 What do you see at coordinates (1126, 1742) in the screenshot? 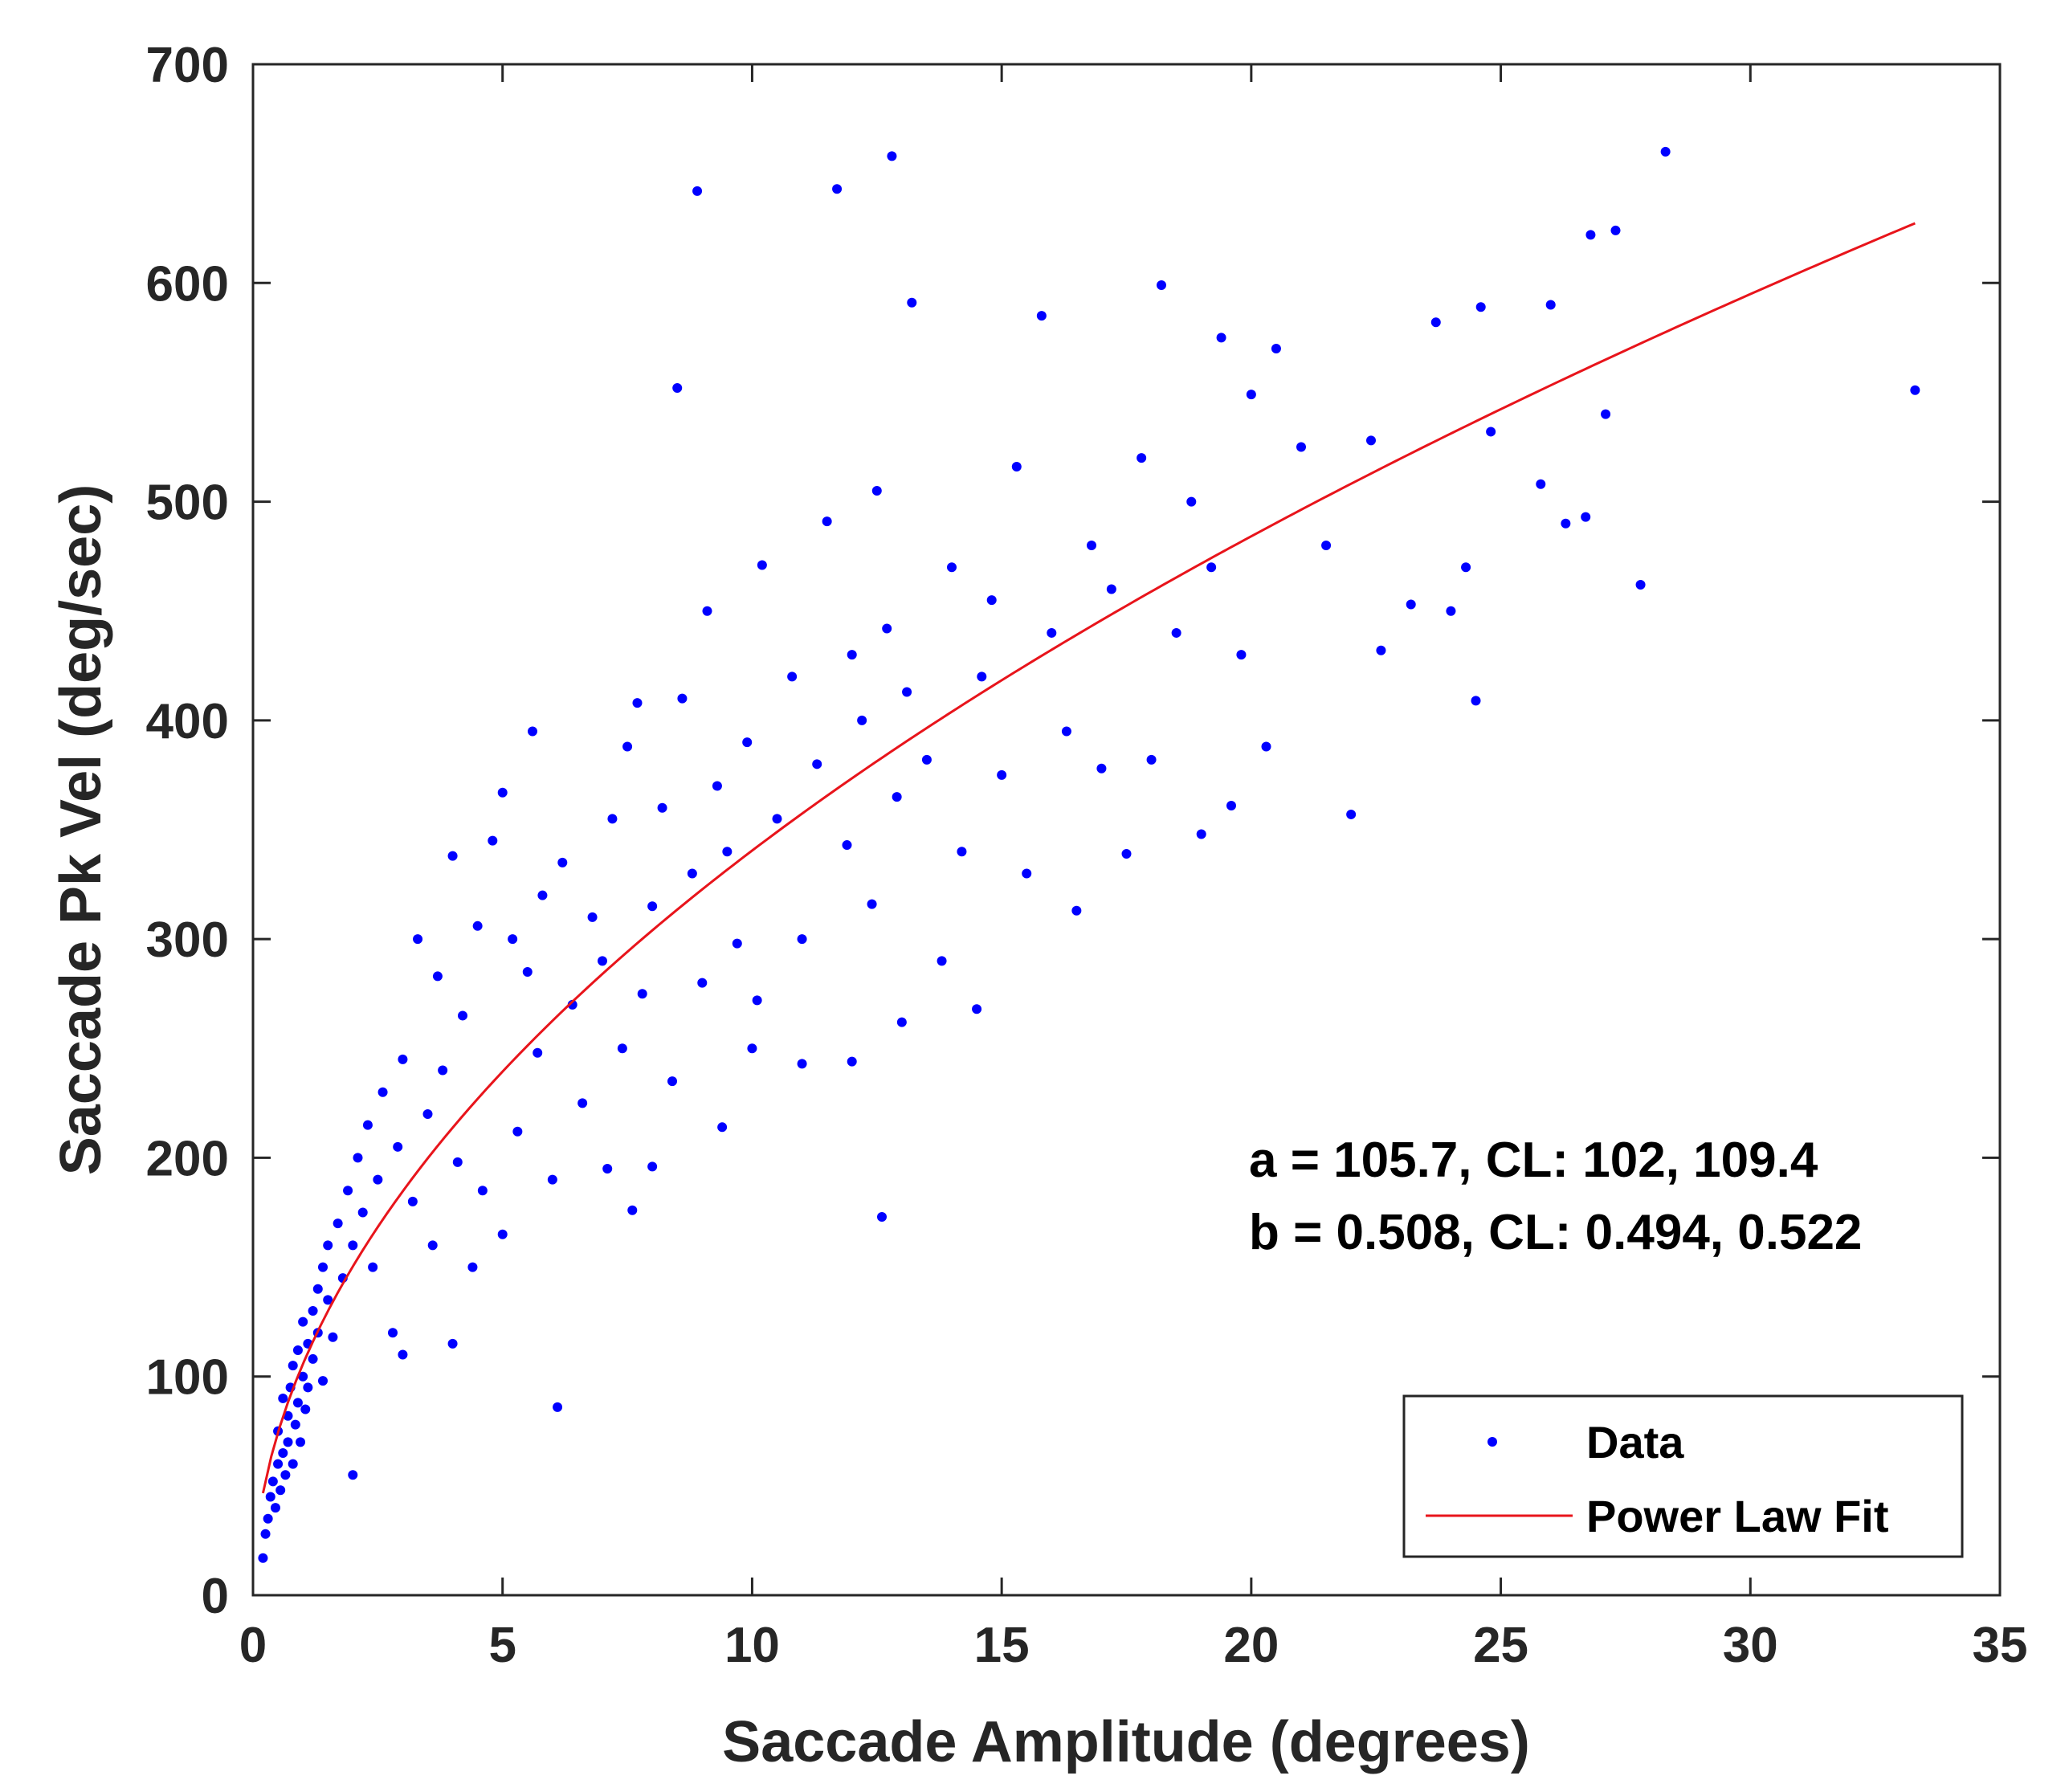
I see `x-axis-title: Saccade Amplitude (degrees)` at bounding box center [1126, 1742].